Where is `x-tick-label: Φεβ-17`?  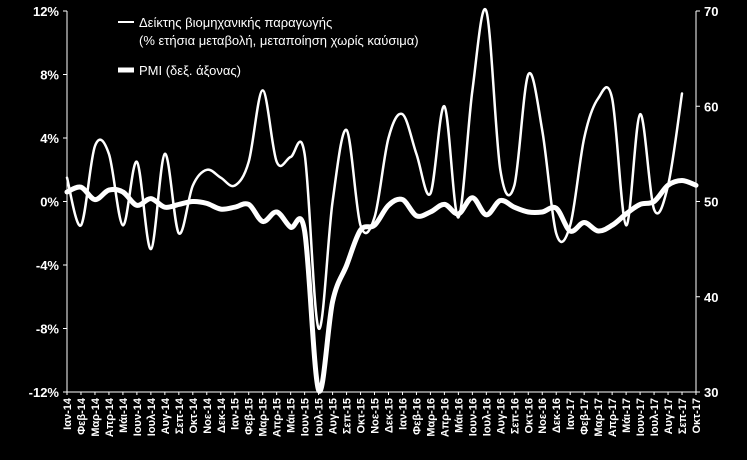
x-tick-label: Φεβ-17 is located at coordinates (585, 416).